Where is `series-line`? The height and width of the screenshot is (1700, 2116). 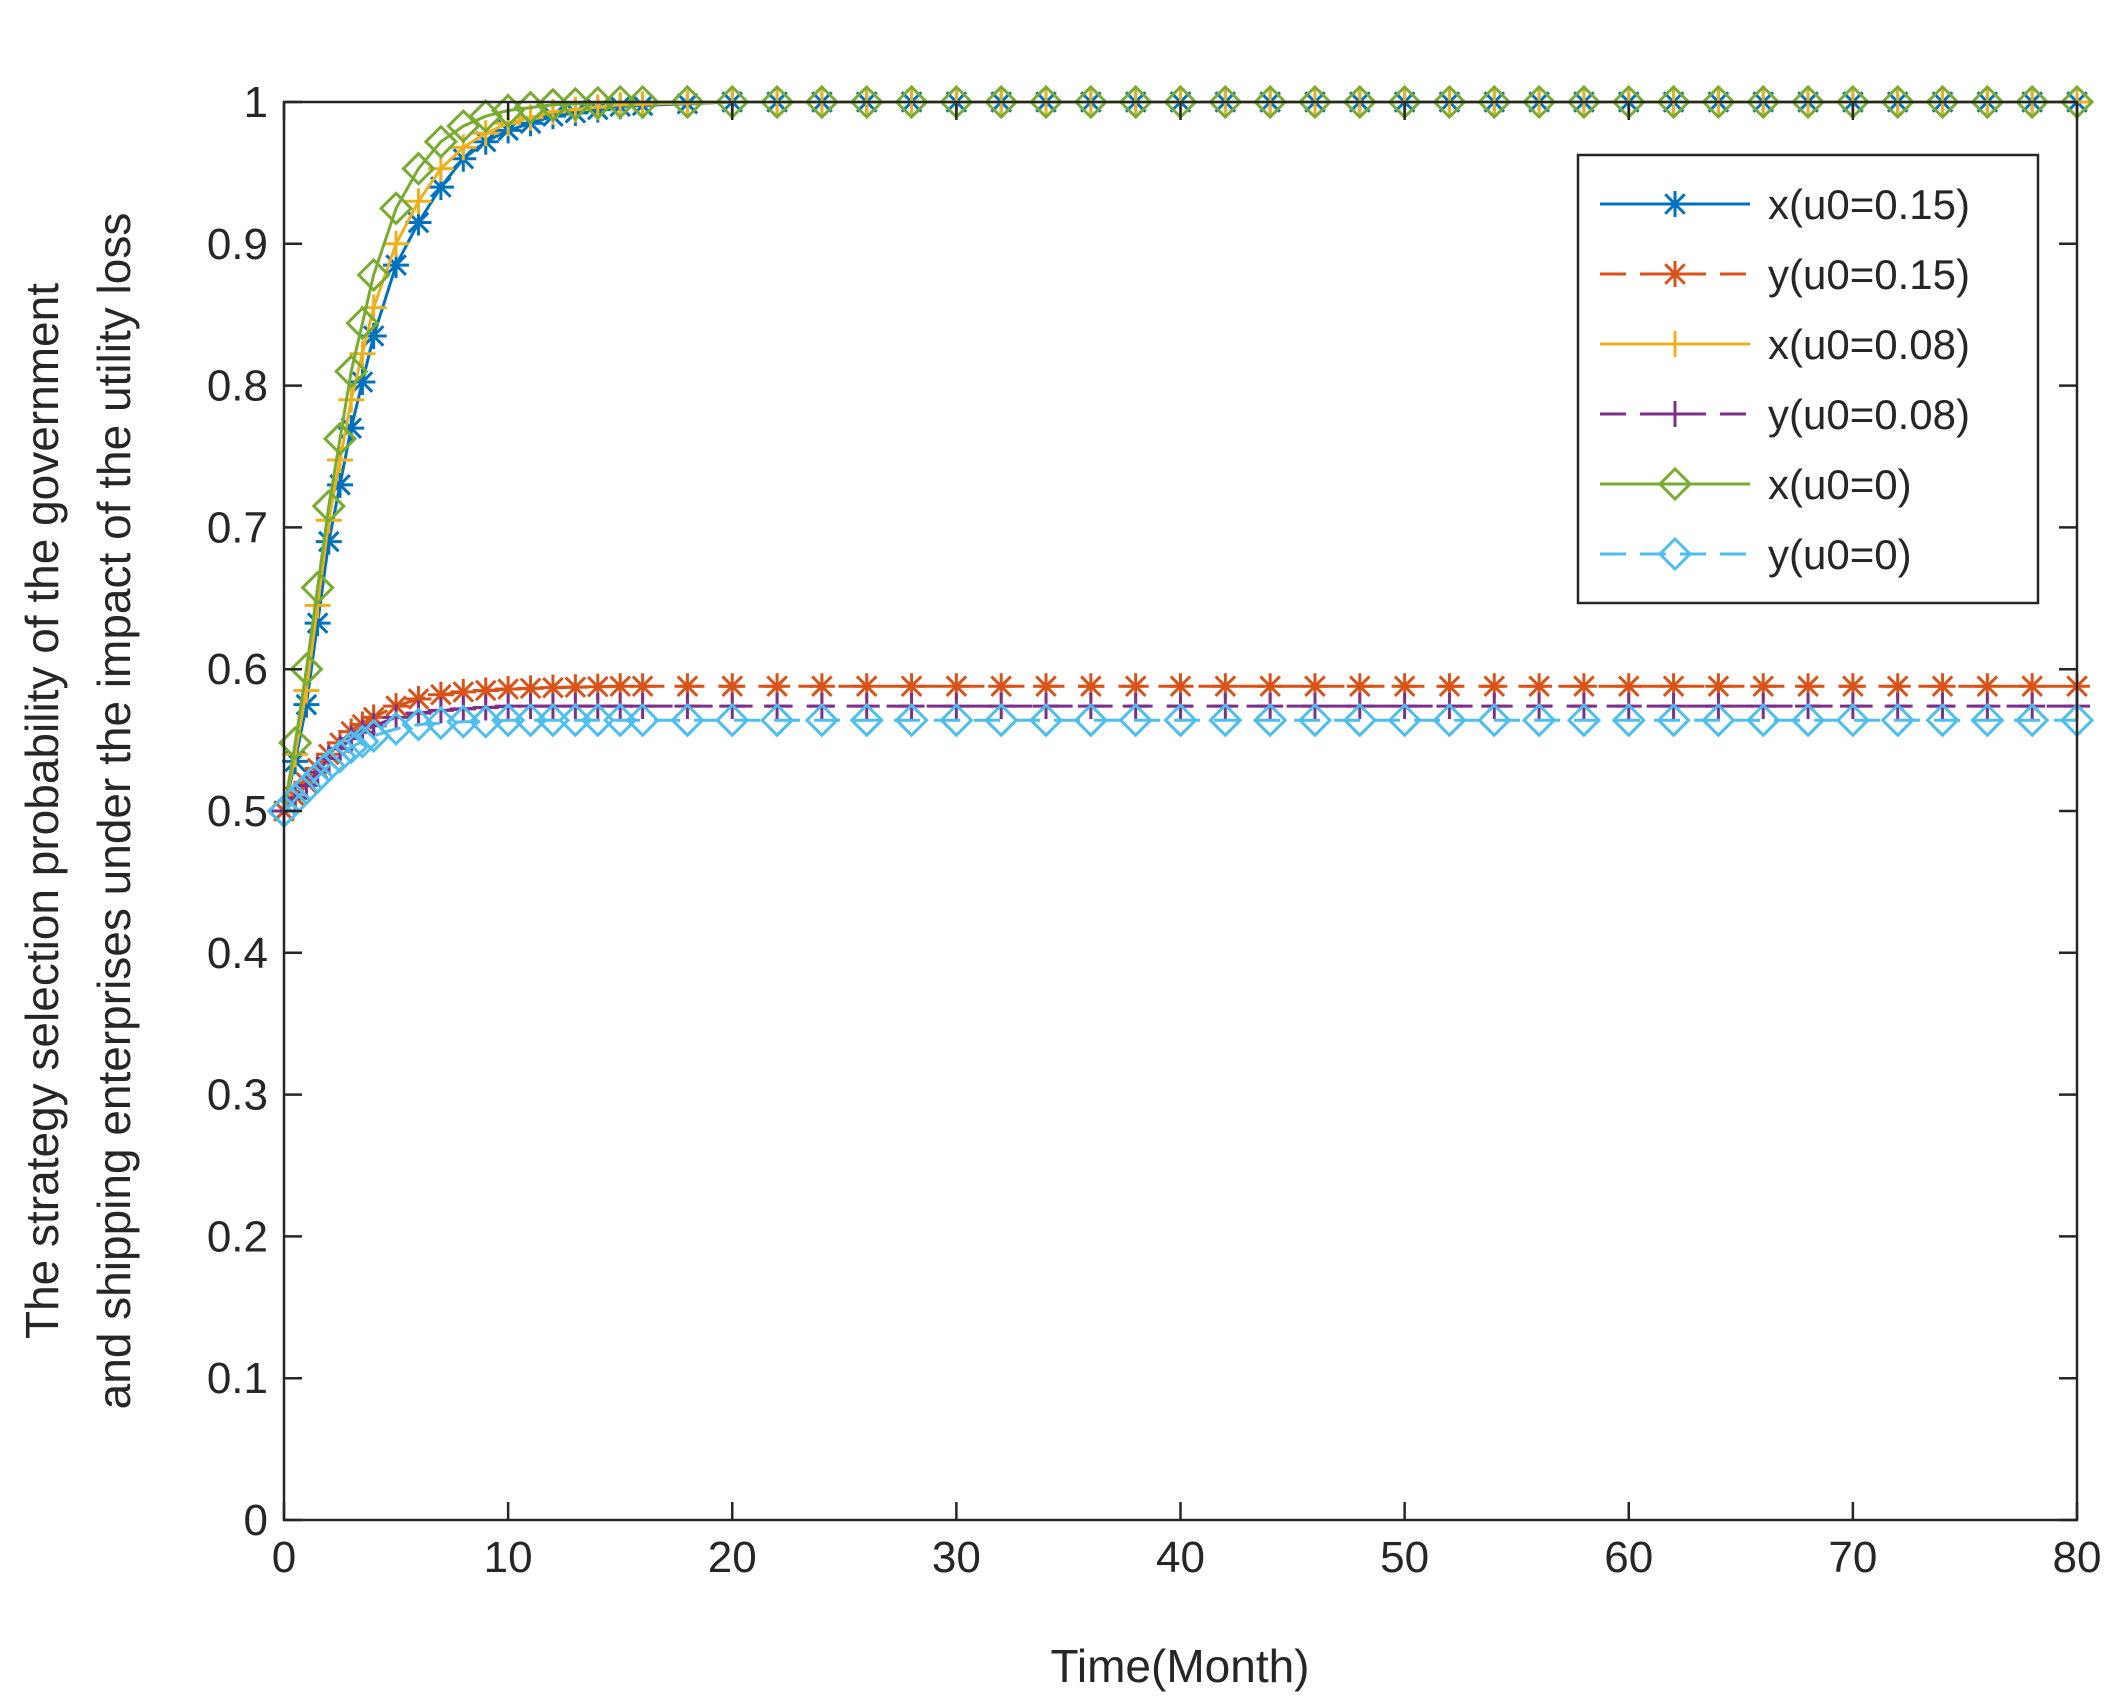 series-line is located at coordinates (1179, 765).